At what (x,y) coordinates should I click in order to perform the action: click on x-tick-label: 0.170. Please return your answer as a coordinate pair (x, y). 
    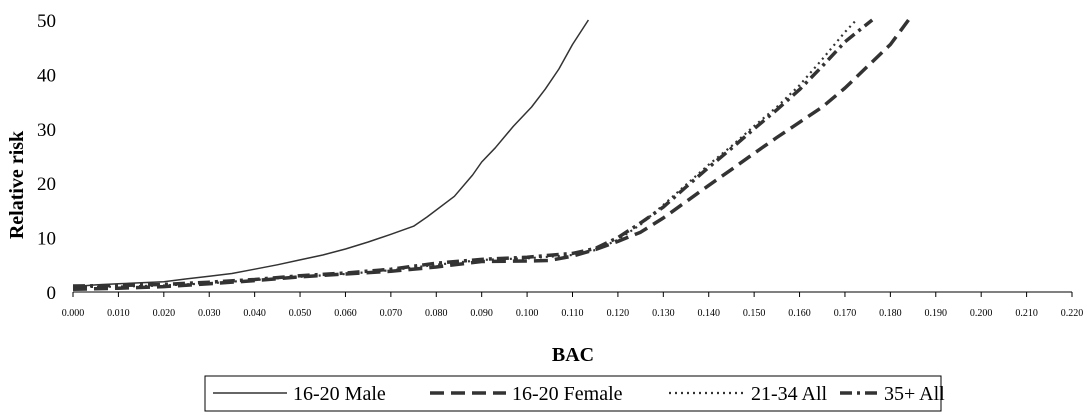
    Looking at the image, I should click on (845, 313).